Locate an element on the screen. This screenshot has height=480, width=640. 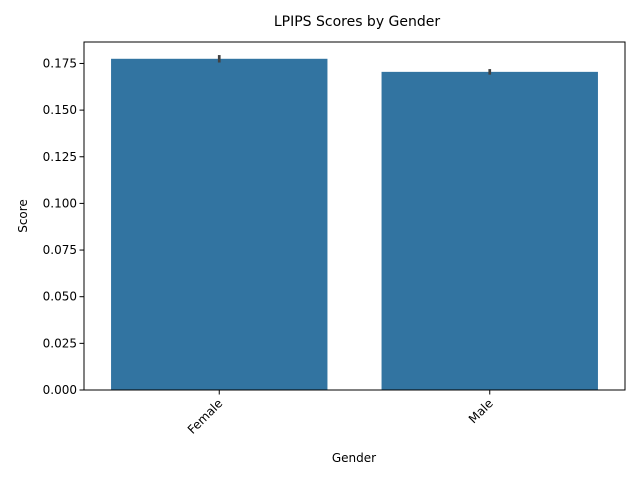
y-axis: 0.000 0.025 0.050 0.075 0.100 0.125 0.150 0.175 is located at coordinates (63, 226).